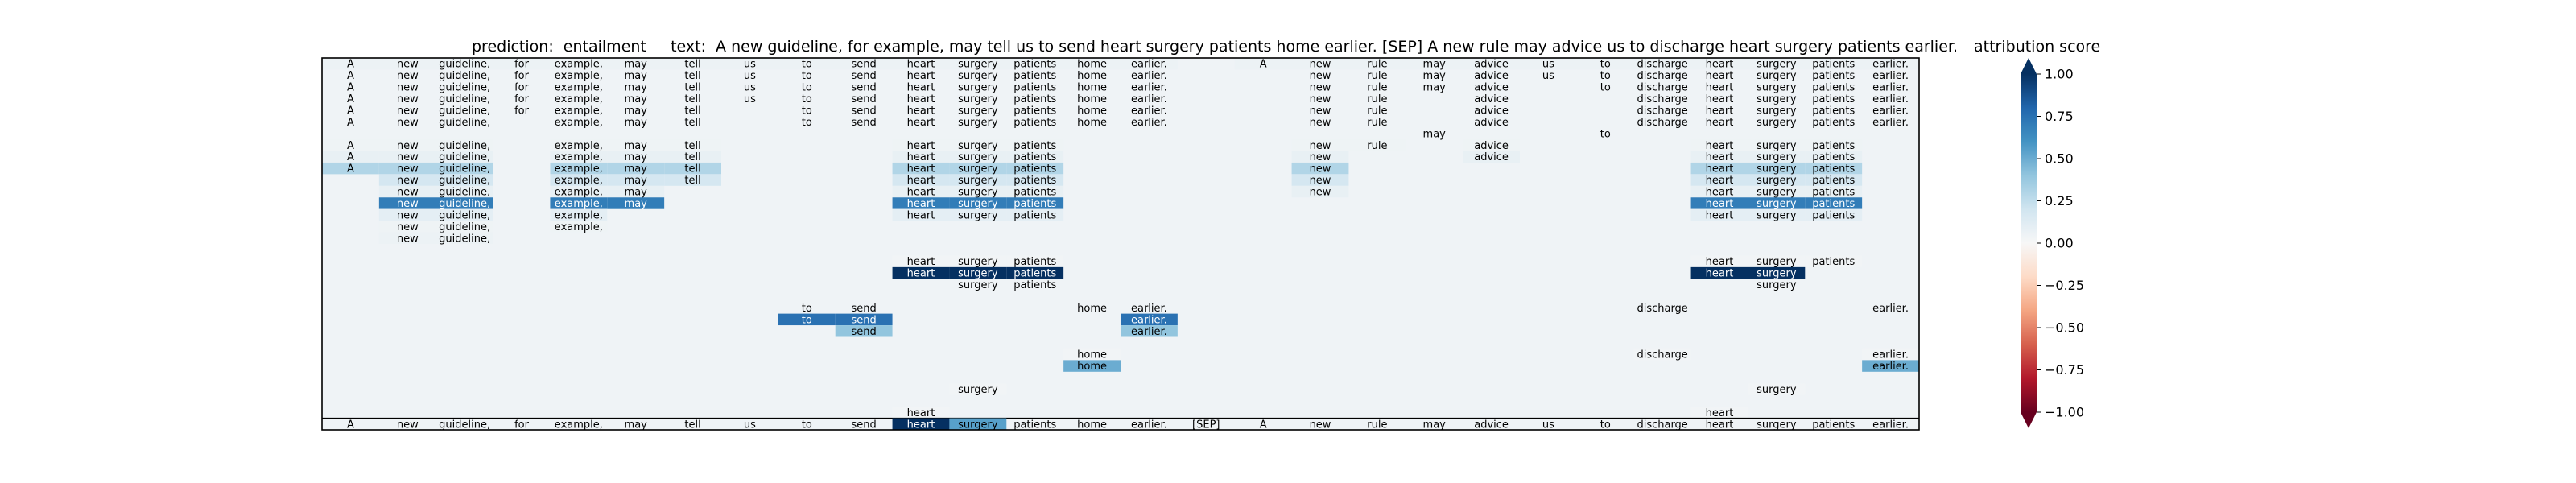 The image size is (2576, 483). I want to click on colorbar-tick-label: 1.00, so click(2059, 74).